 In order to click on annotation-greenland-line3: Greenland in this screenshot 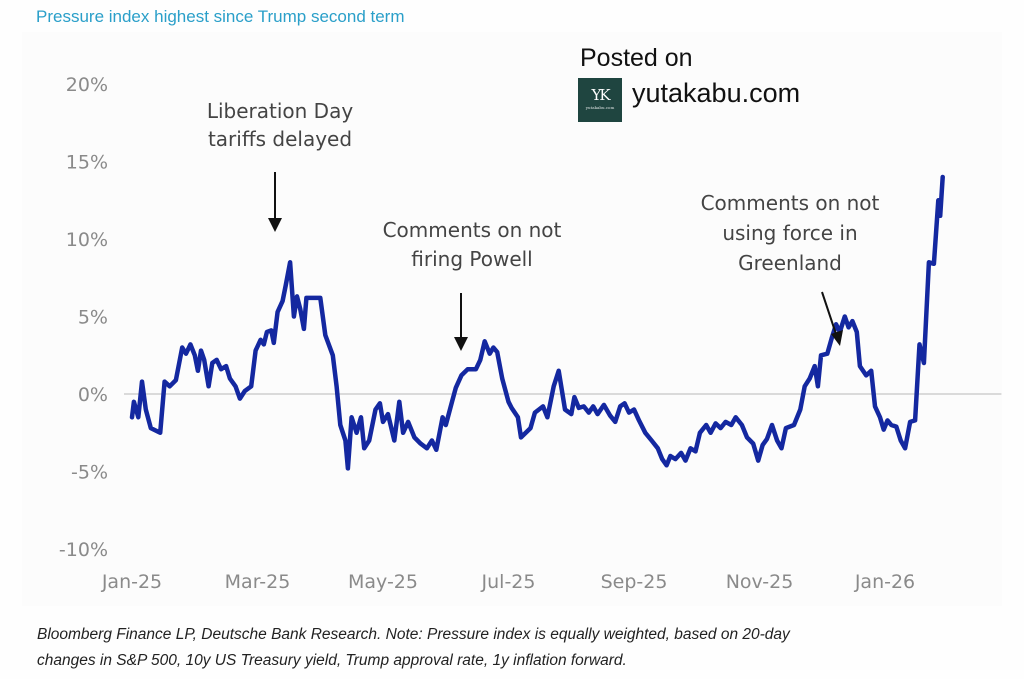, I will do `click(790, 263)`.